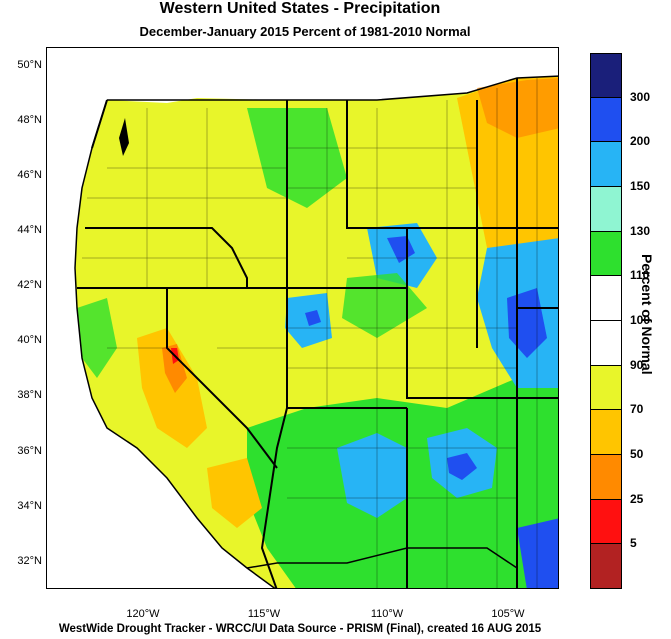  I want to click on legend-tick-label: 150, so click(640, 186).